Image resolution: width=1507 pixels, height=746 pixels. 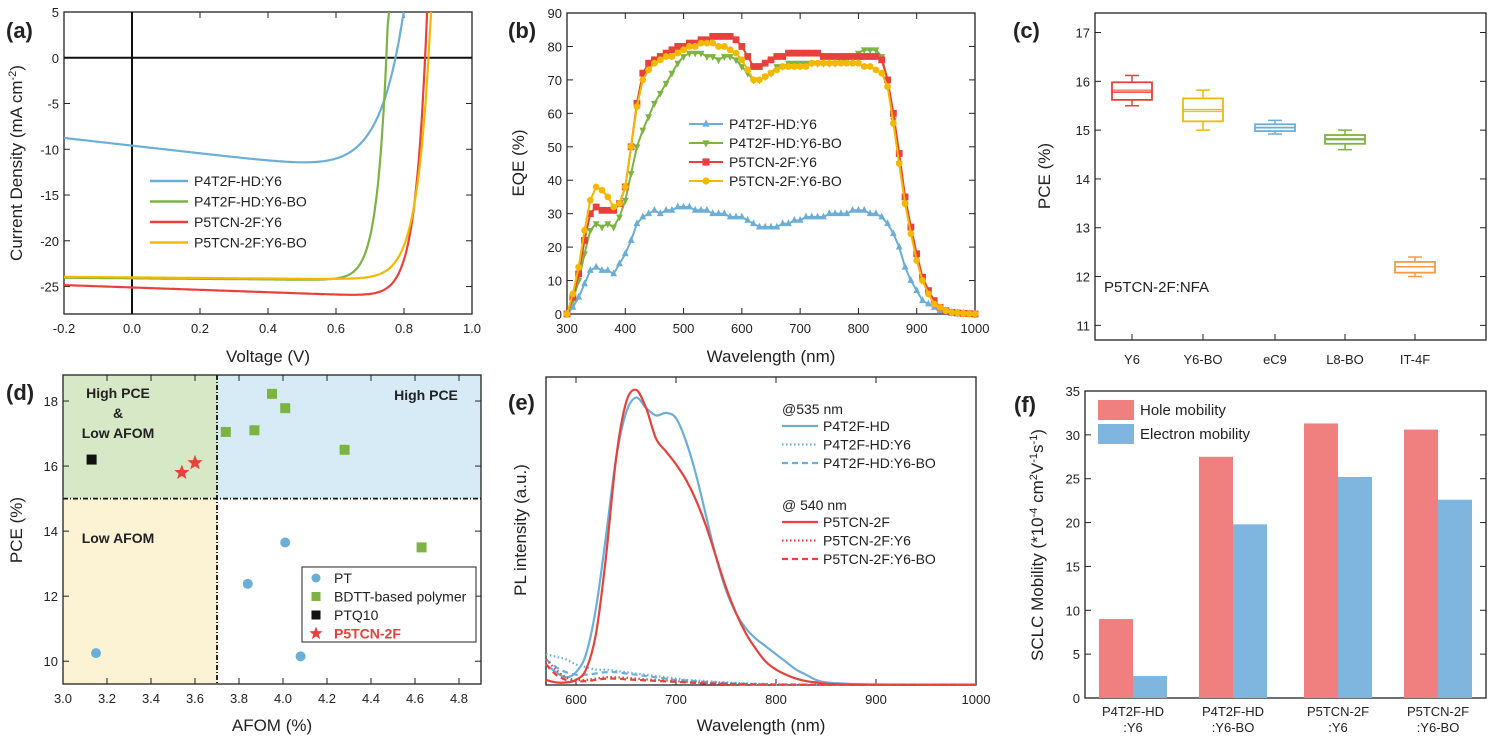 What do you see at coordinates (1025, 404) in the screenshot?
I see `panel-f-label: (f)` at bounding box center [1025, 404].